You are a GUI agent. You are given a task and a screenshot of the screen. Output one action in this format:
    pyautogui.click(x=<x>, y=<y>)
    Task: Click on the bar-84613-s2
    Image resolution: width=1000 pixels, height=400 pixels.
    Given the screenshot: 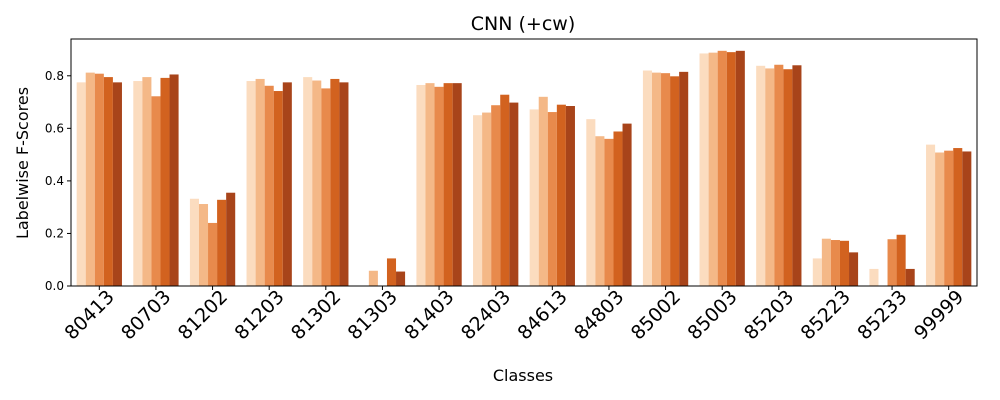 What is the action you would take?
    pyautogui.click(x=543, y=191)
    